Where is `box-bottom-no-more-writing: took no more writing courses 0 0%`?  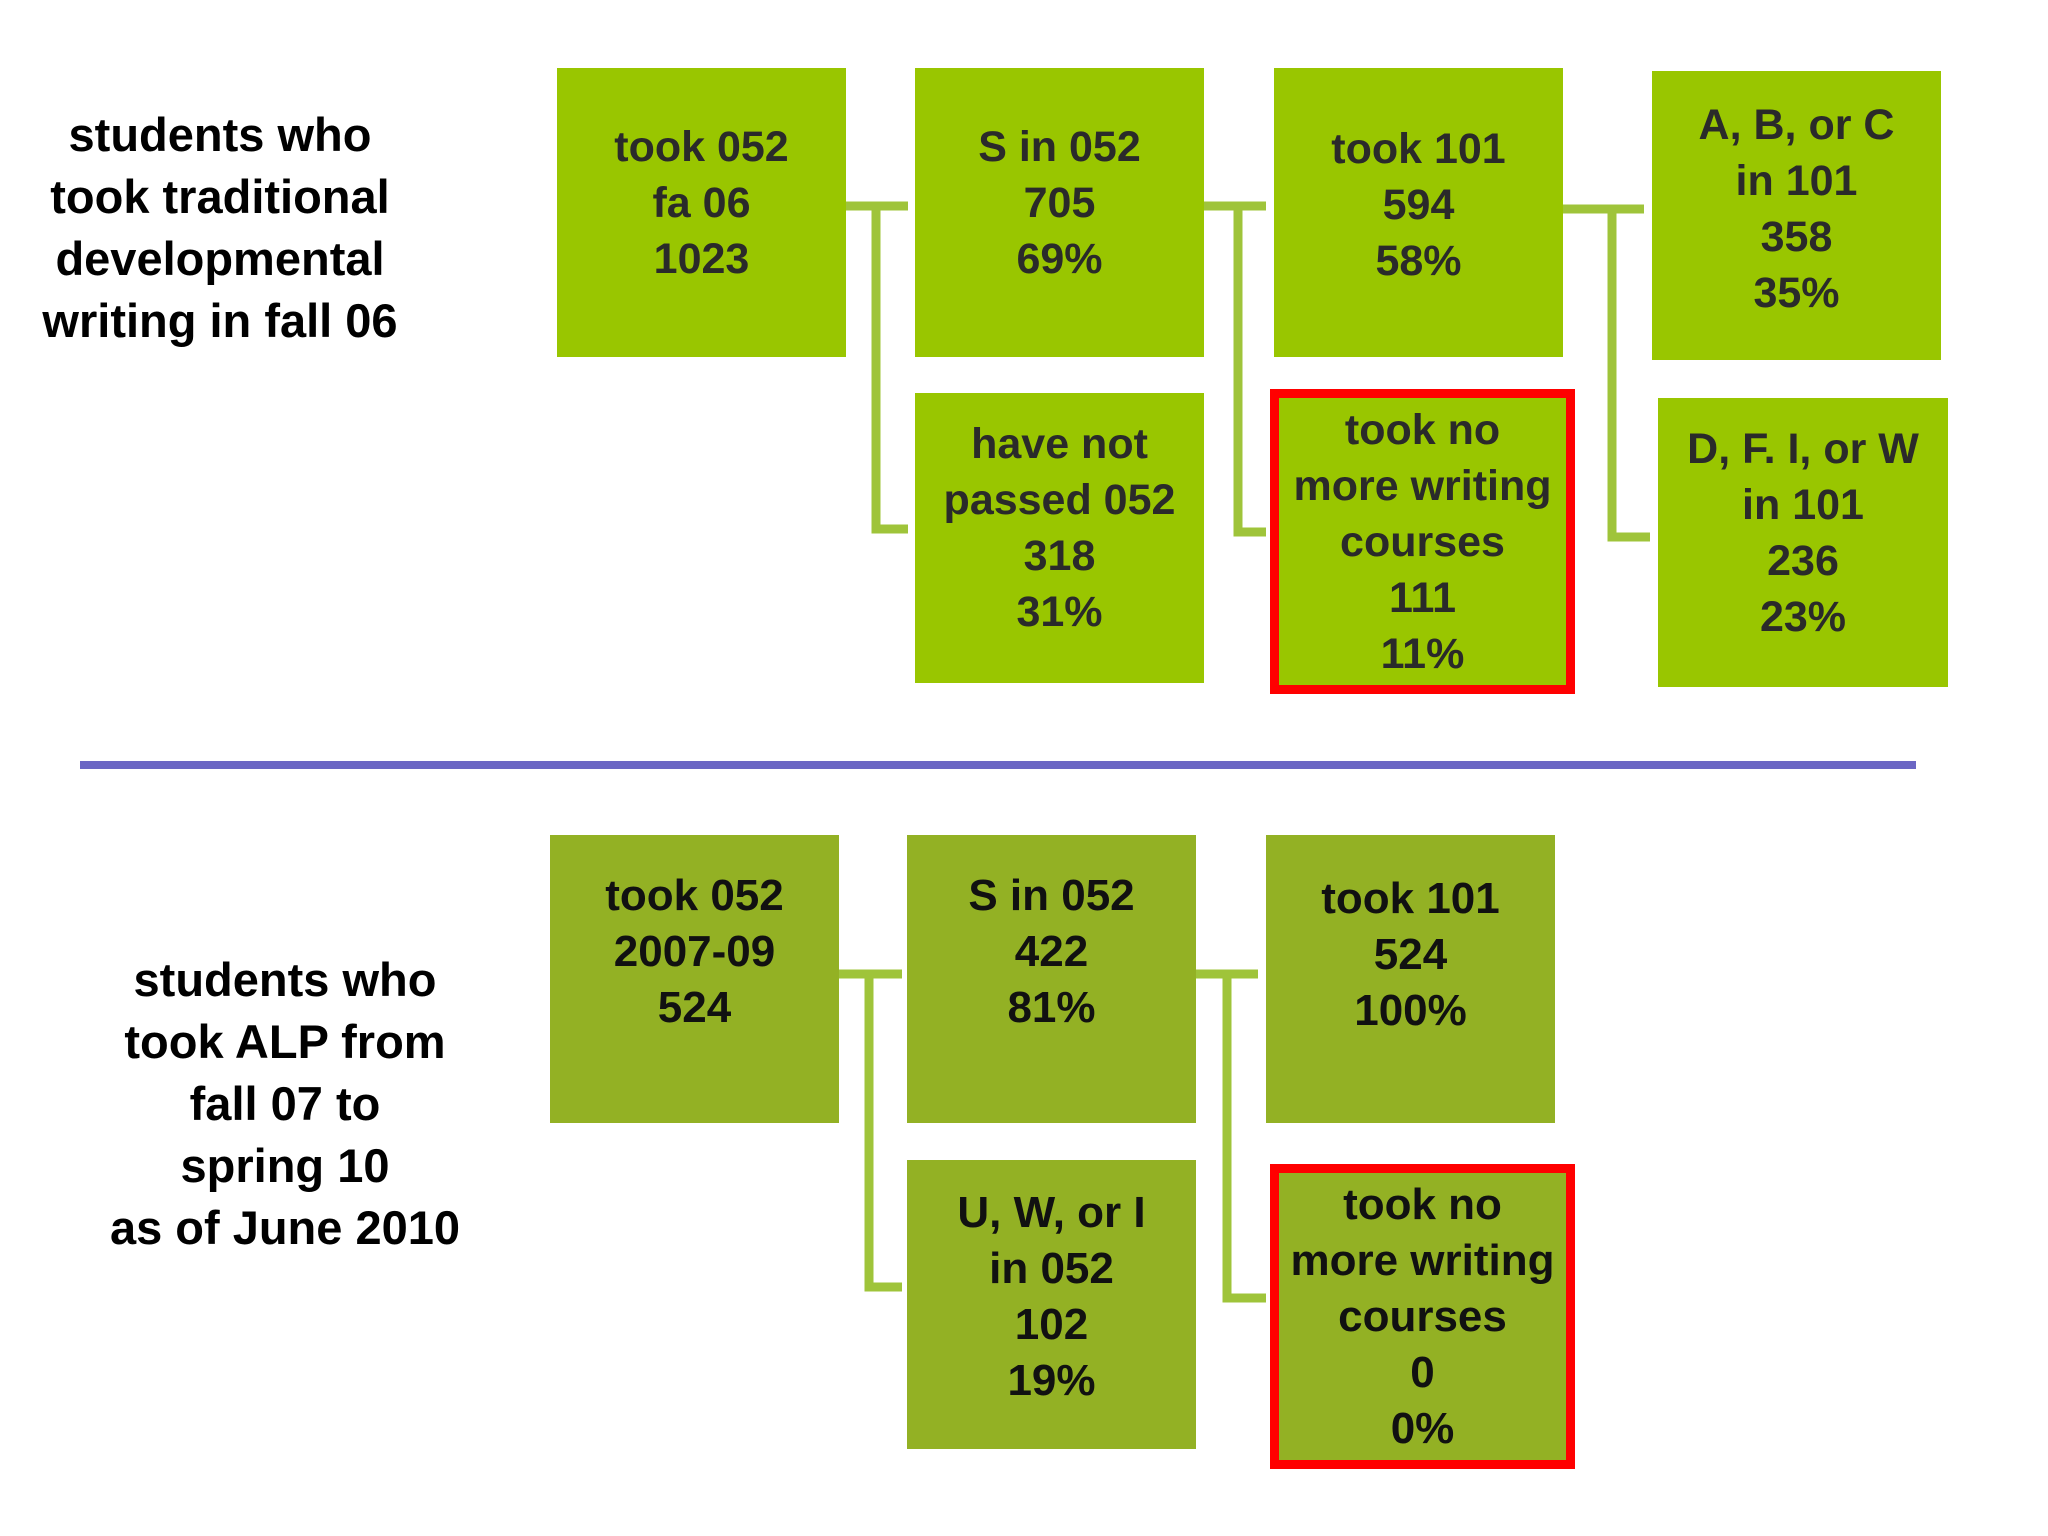 box-bottom-no-more-writing: took no more writing courses 0 0% is located at coordinates (1422, 1316).